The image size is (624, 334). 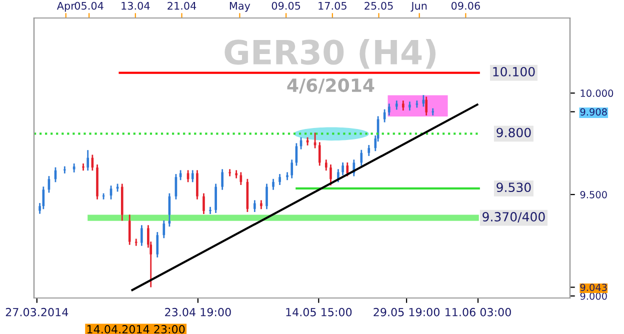 What do you see at coordinates (136, 6) in the screenshot?
I see `x2-tick-label: 13.04` at bounding box center [136, 6].